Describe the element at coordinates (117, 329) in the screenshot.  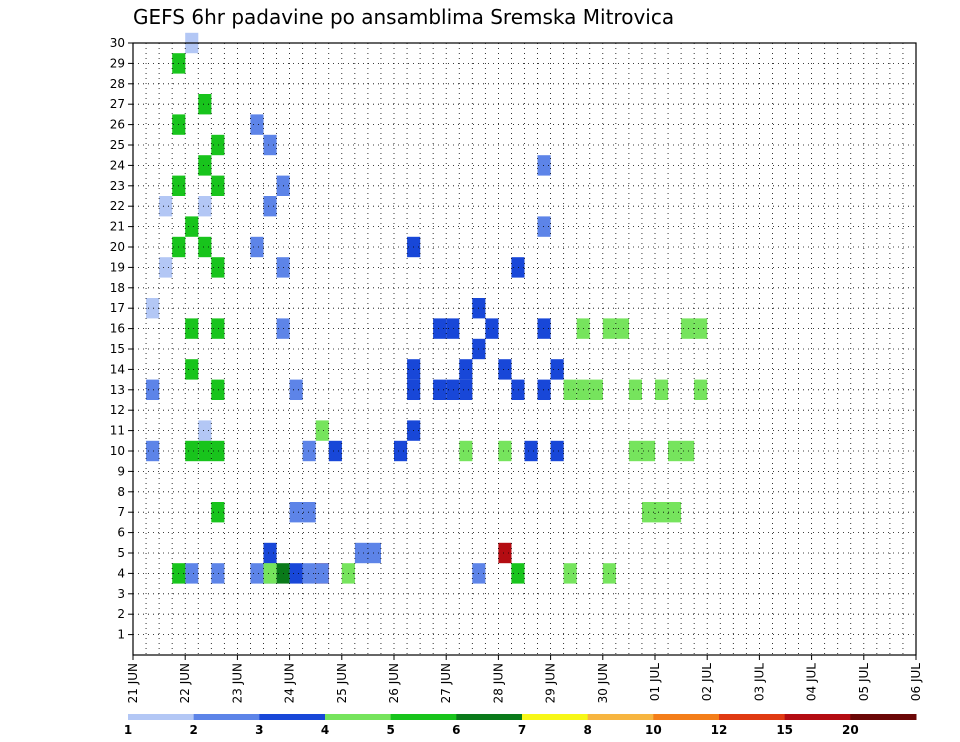
I see `y-tick-label: 16` at that location.